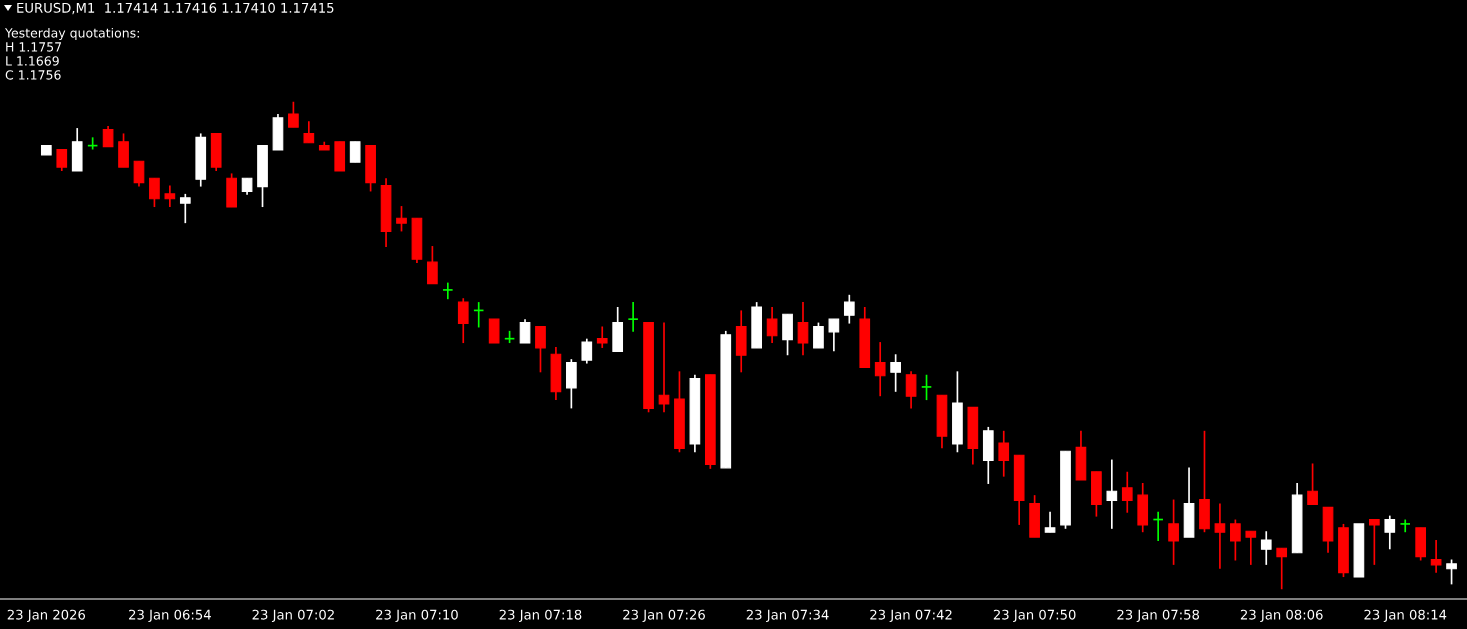  What do you see at coordinates (417, 616) in the screenshot?
I see `x-tick-label: 23 Jan 07:10` at bounding box center [417, 616].